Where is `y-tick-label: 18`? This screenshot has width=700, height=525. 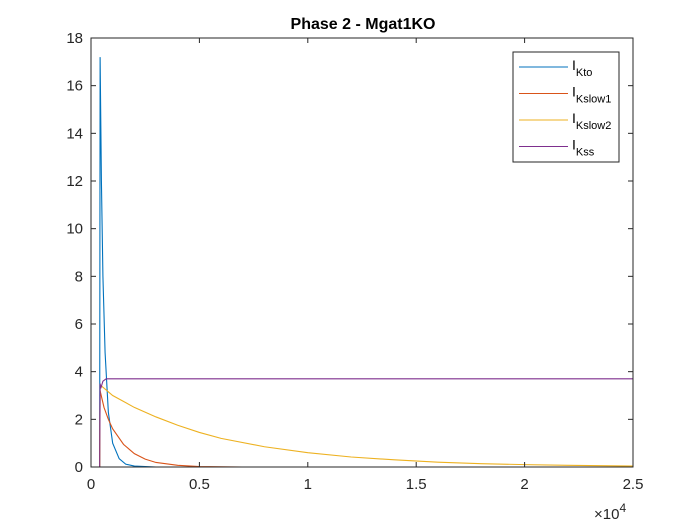
y-tick-label: 18 is located at coordinates (74, 38).